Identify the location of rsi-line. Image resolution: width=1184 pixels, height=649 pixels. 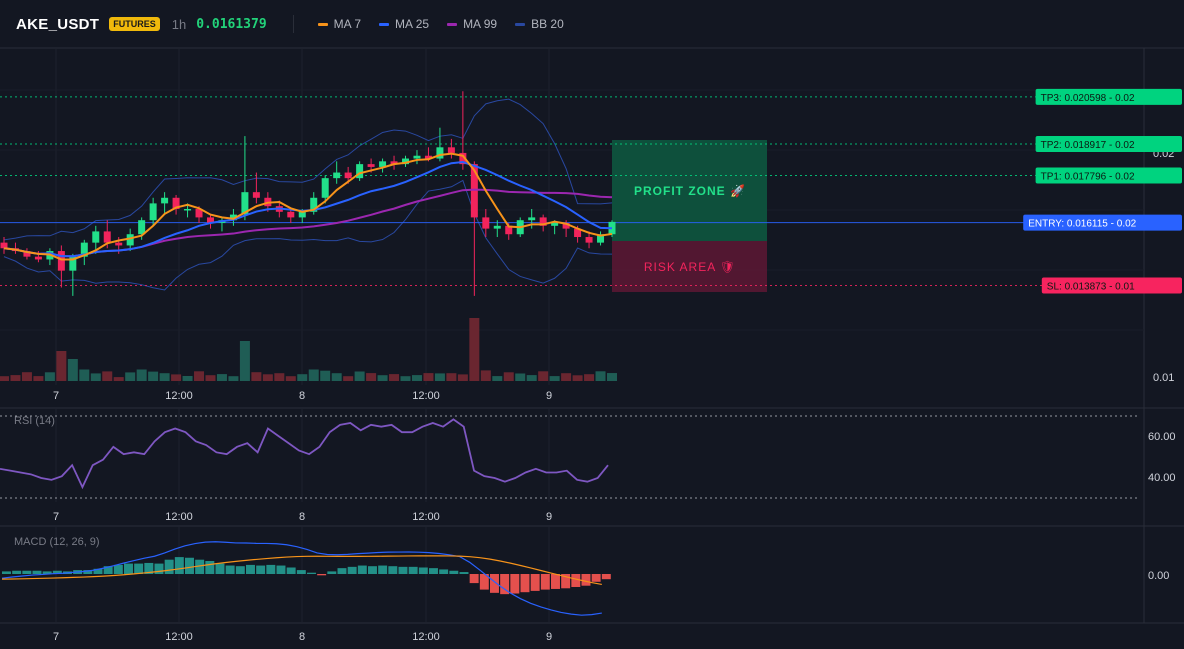
(304, 454).